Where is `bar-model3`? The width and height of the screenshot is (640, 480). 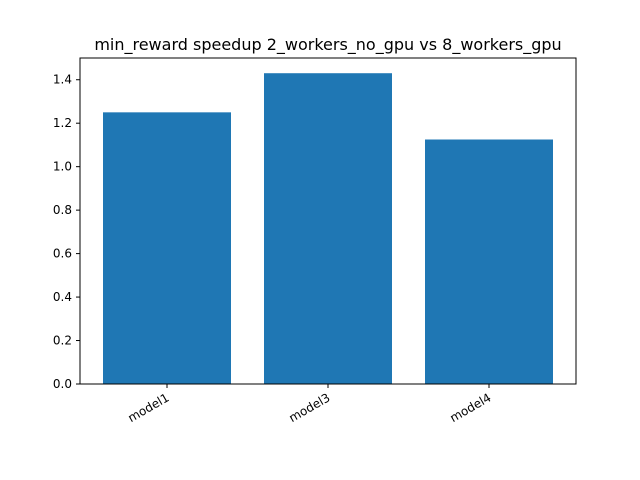
bar-model3 is located at coordinates (328, 229).